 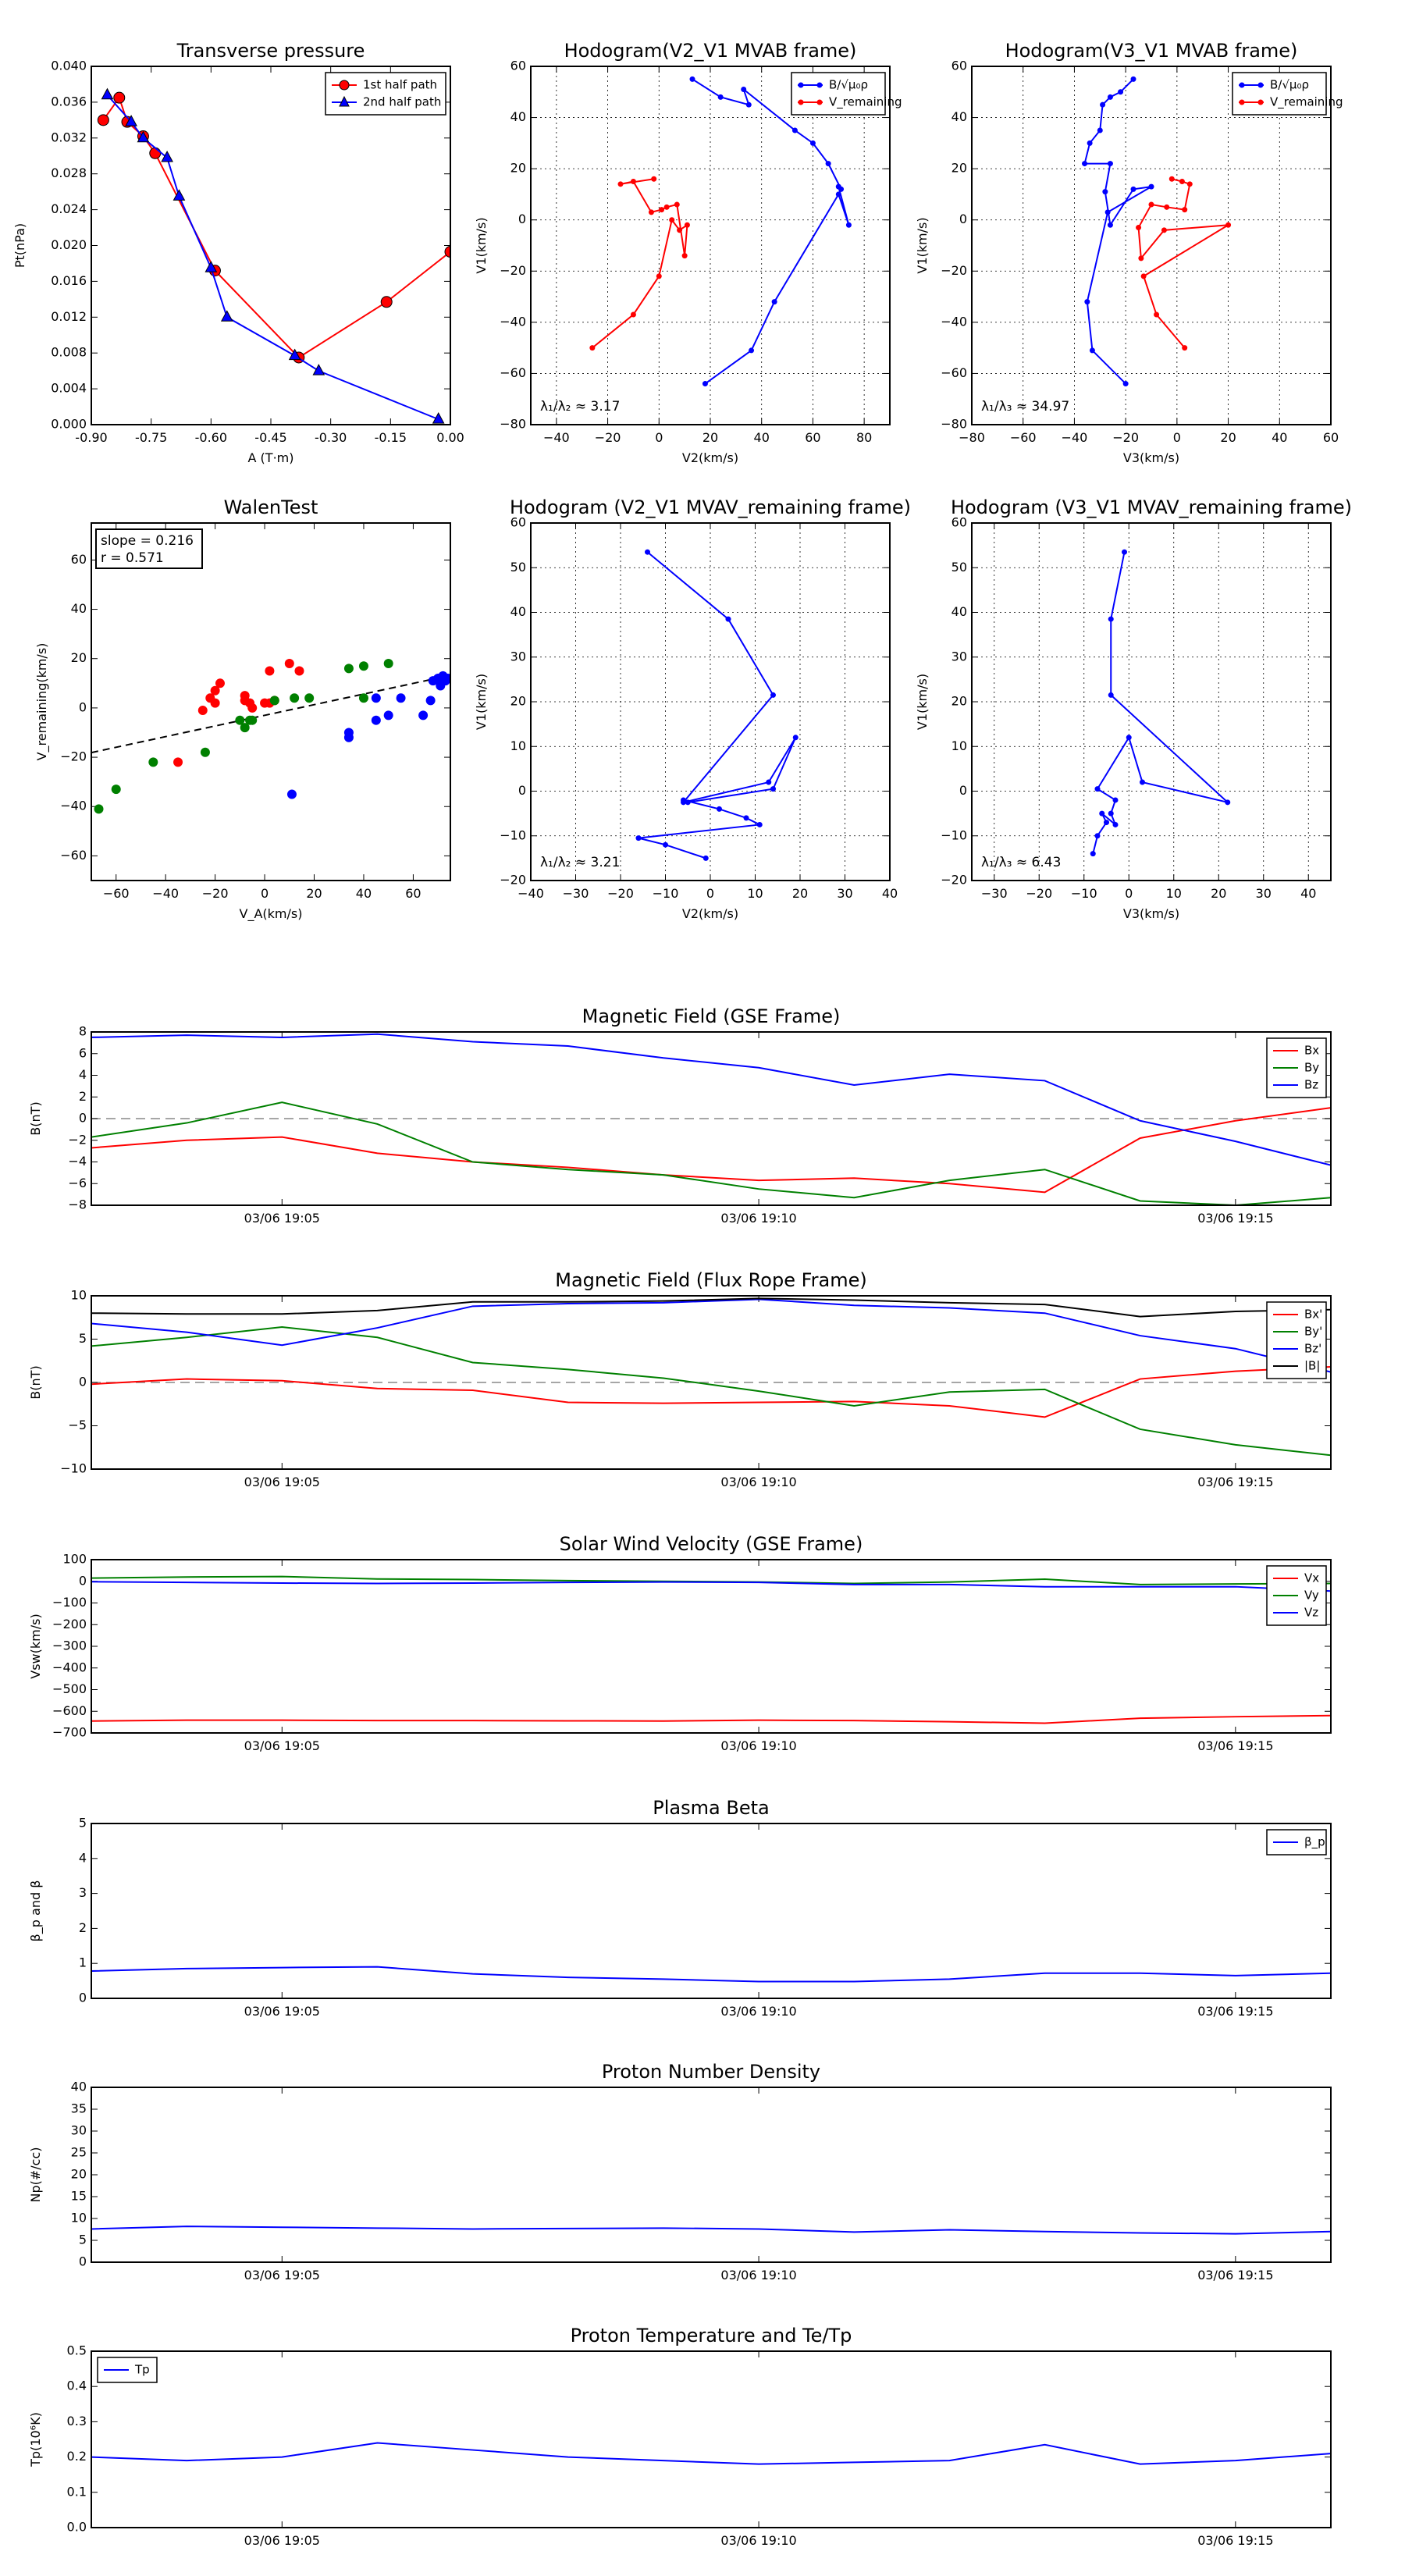 I want to click on y-tick-label: 0.0, so click(x=77, y=2527).